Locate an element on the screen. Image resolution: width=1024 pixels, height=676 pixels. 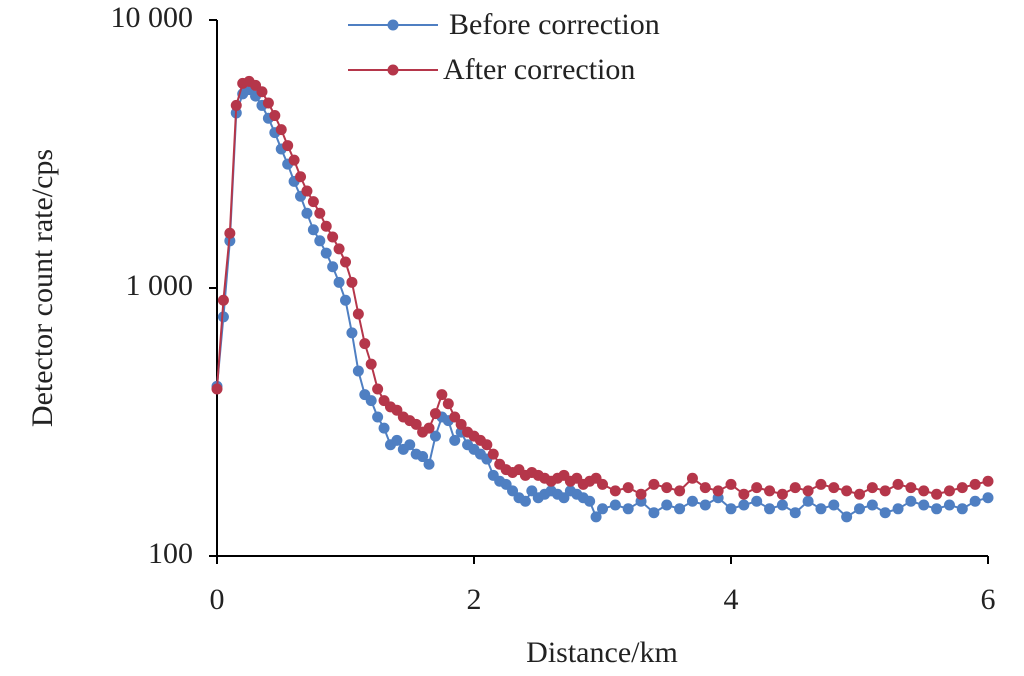
x-tick-label: 4 is located at coordinates (731, 599).